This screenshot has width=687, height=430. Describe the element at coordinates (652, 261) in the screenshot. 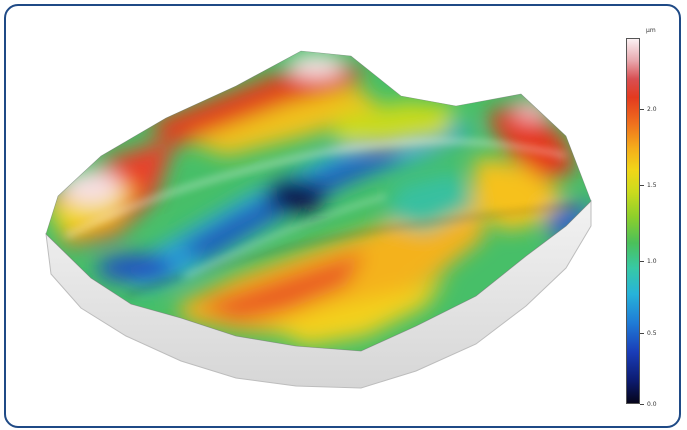

I see `colorbar-tick-label: 1.0` at that location.